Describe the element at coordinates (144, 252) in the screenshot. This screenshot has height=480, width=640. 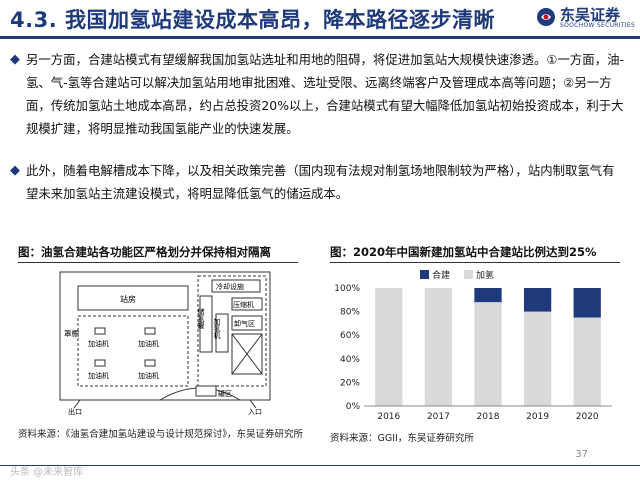
I see `figure-left-title: 图：油氢合建站各功能区严格划分并保持相对隔离` at that location.